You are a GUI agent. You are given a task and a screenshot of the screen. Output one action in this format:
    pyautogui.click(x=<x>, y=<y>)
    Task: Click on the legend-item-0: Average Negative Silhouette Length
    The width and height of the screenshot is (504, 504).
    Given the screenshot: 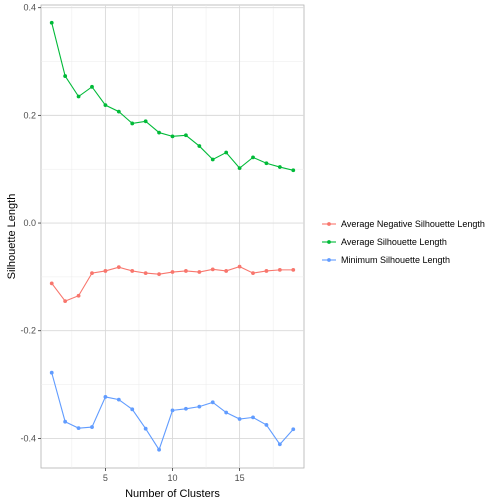 What is the action you would take?
    pyautogui.click(x=403, y=224)
    